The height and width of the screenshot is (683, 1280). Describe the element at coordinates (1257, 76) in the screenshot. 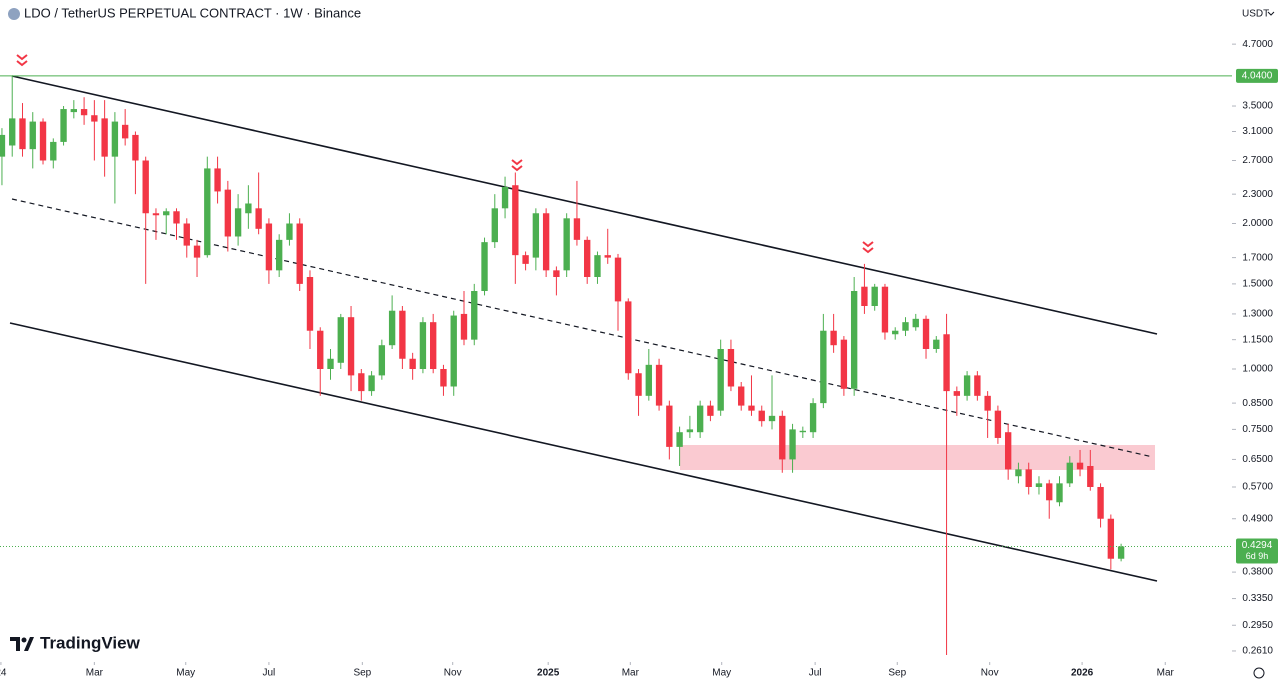

I see `level-label: 4.0400` at that location.